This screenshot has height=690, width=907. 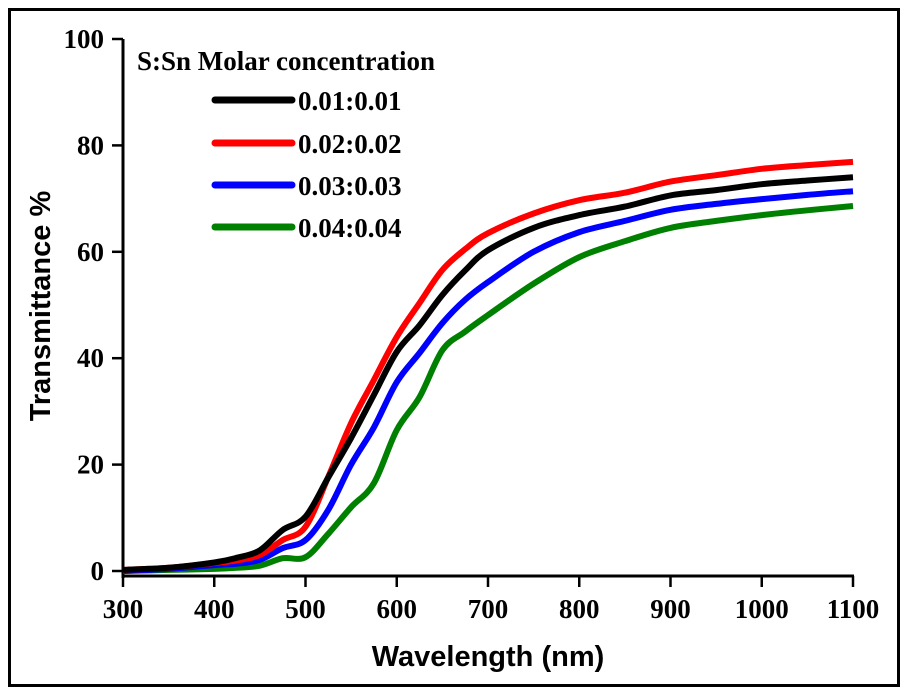 I want to click on x-tick-label: 500, so click(x=305, y=609).